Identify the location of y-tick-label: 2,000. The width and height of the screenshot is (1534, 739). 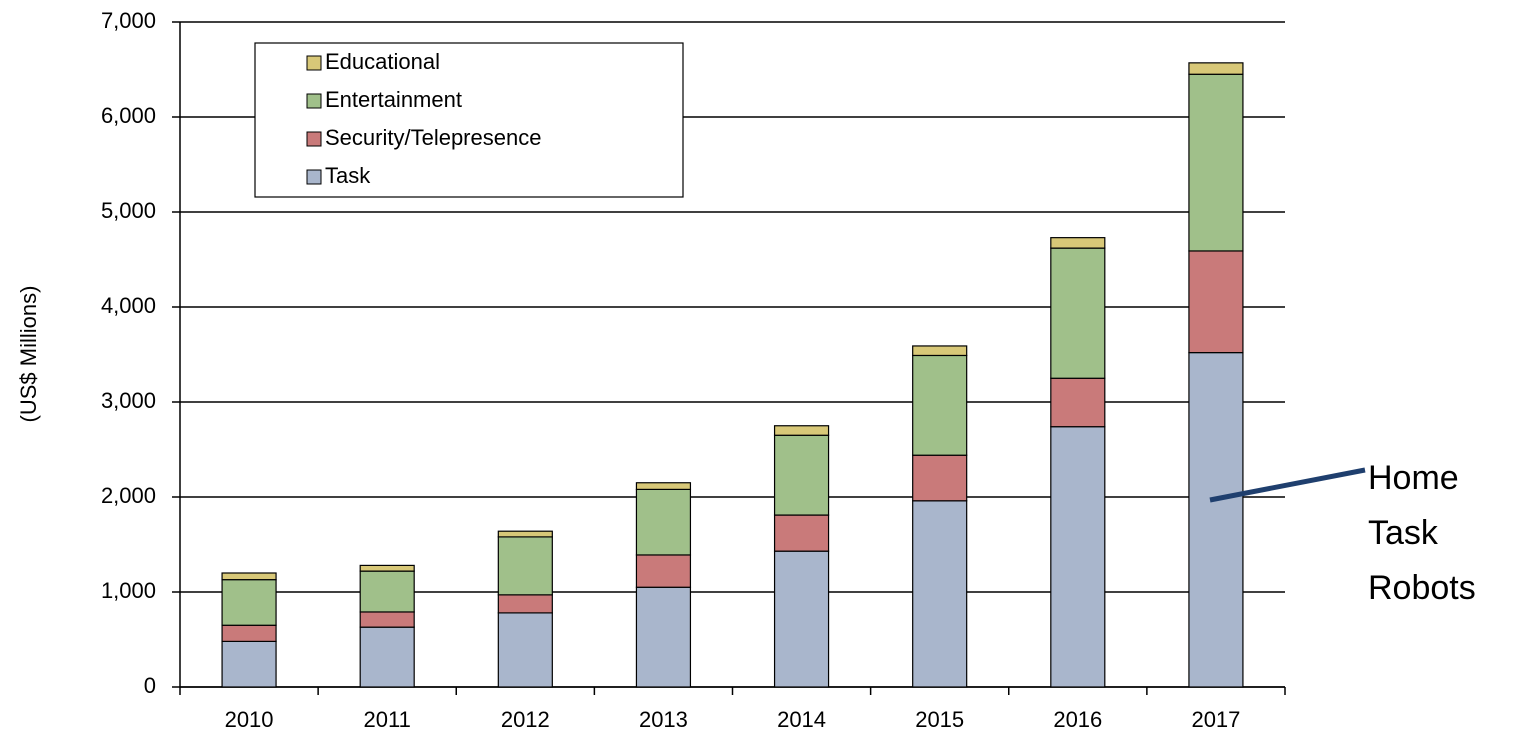
(128, 495).